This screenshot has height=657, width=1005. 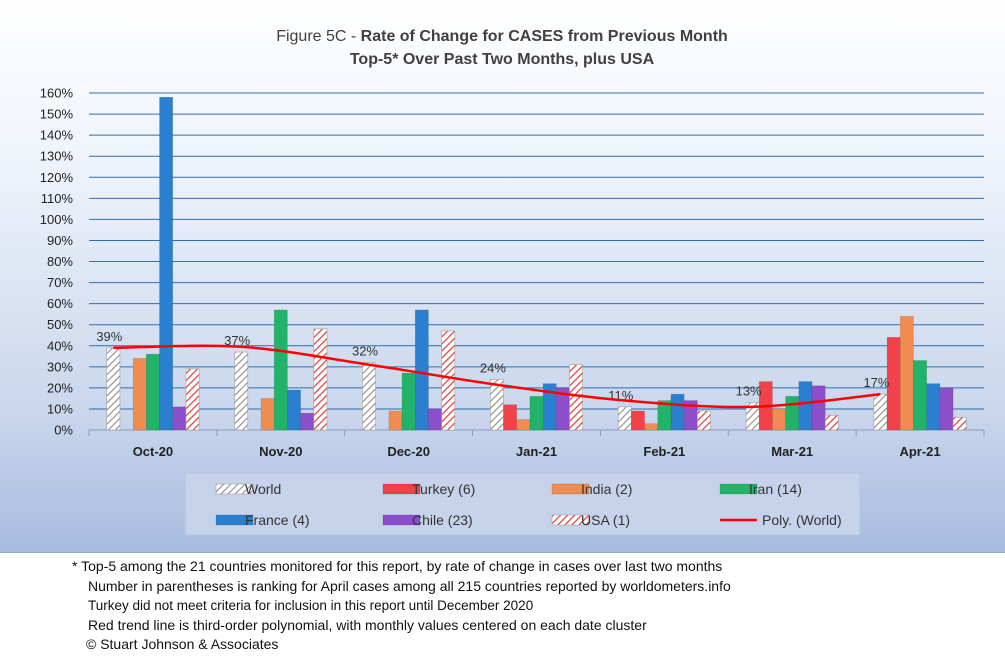 What do you see at coordinates (605, 520) in the screenshot?
I see `legend-label: USA (1)` at bounding box center [605, 520].